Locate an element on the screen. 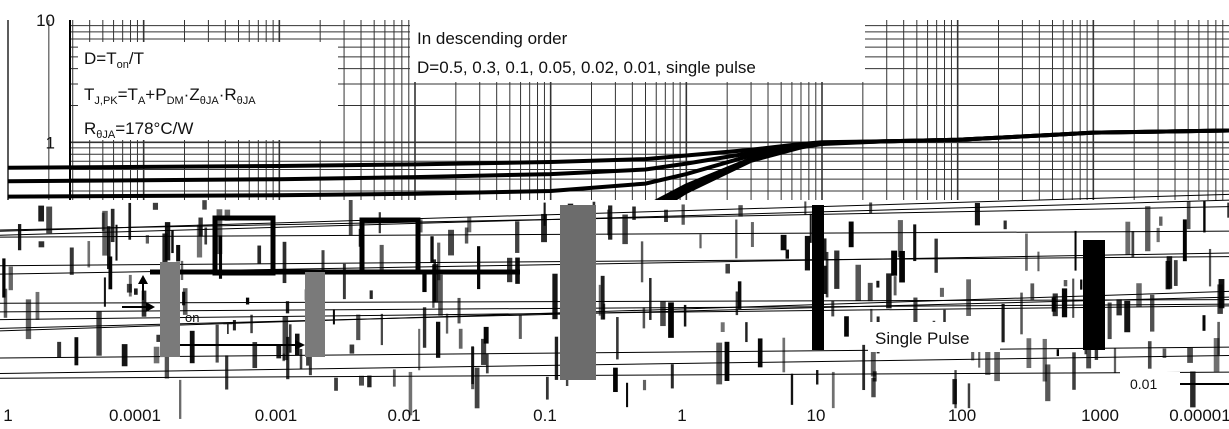 The width and height of the screenshot is (1229, 429). x-tick-label: 1 is located at coordinates (681, 415).